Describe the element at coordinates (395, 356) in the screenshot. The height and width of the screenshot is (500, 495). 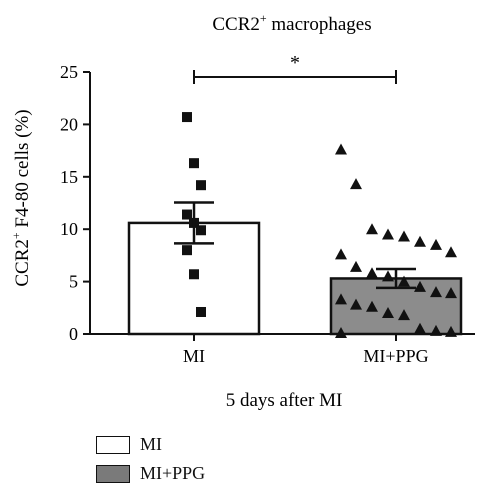
I see `x-tick-label-2: MI+PPG` at that location.